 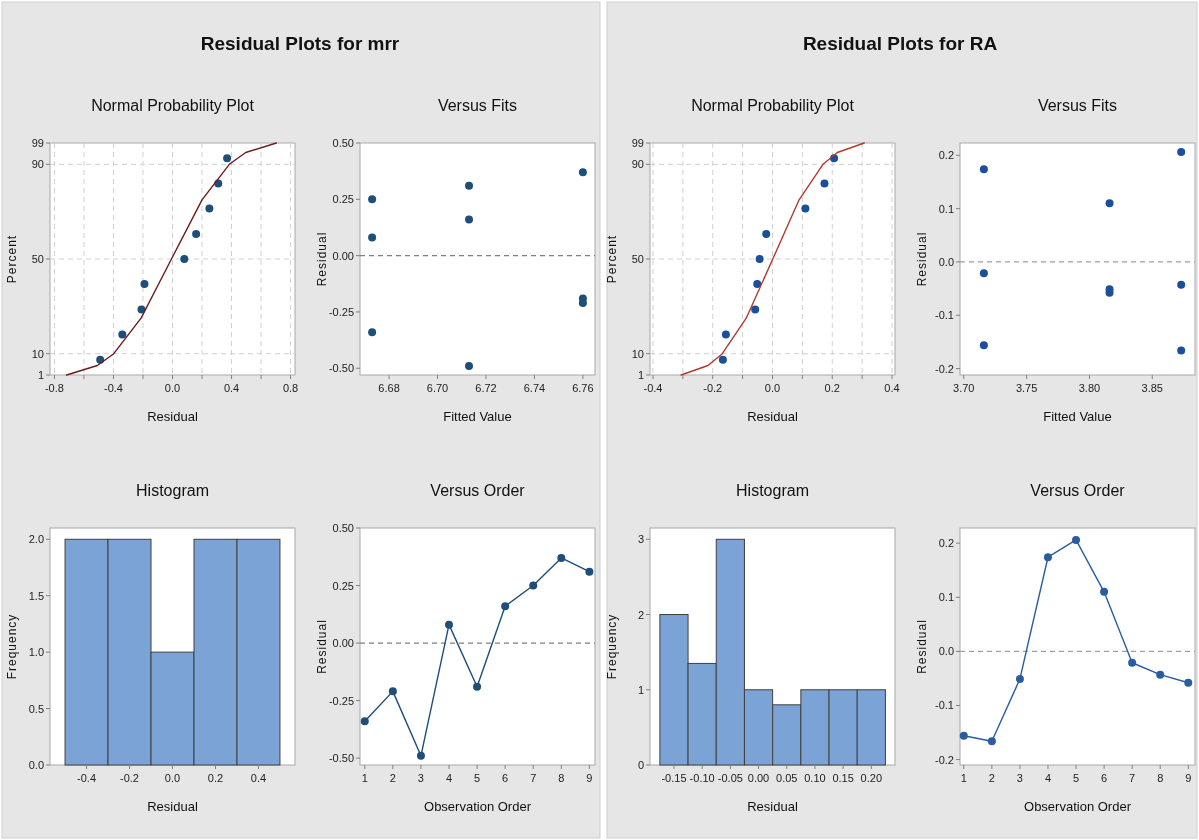 What do you see at coordinates (486, 388) in the screenshot?
I see `x-tick-label: 6.72` at bounding box center [486, 388].